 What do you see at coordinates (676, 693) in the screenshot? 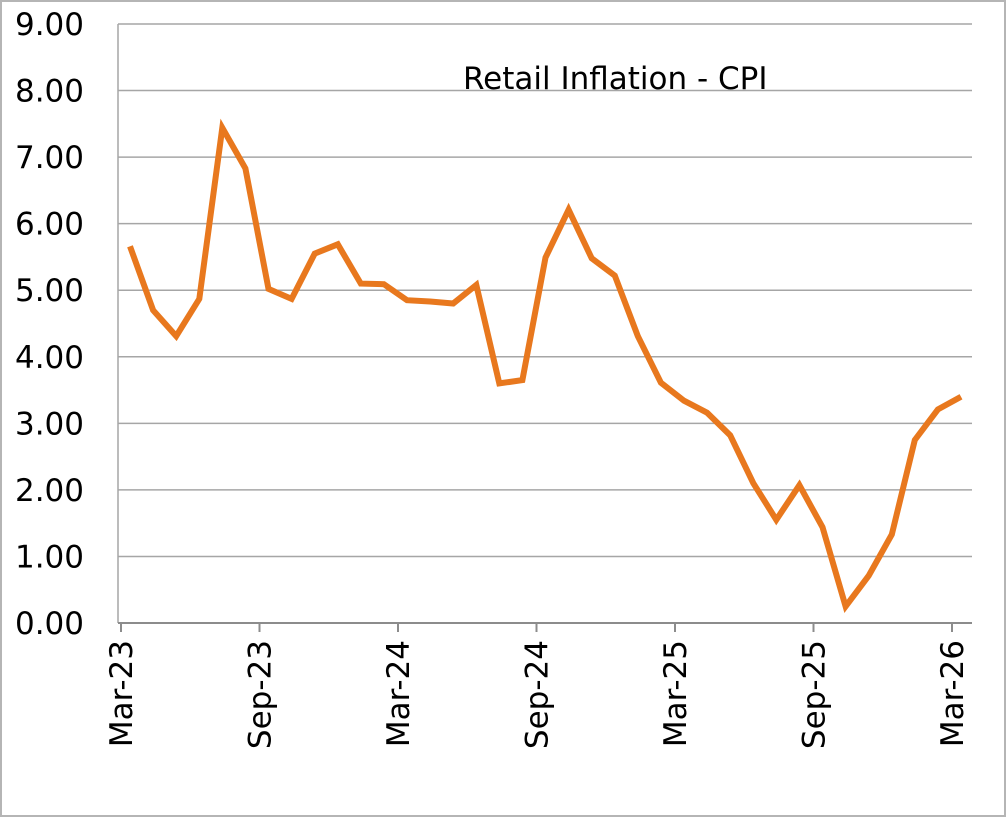
I see `x-tick-label: Mar-25` at bounding box center [676, 693].